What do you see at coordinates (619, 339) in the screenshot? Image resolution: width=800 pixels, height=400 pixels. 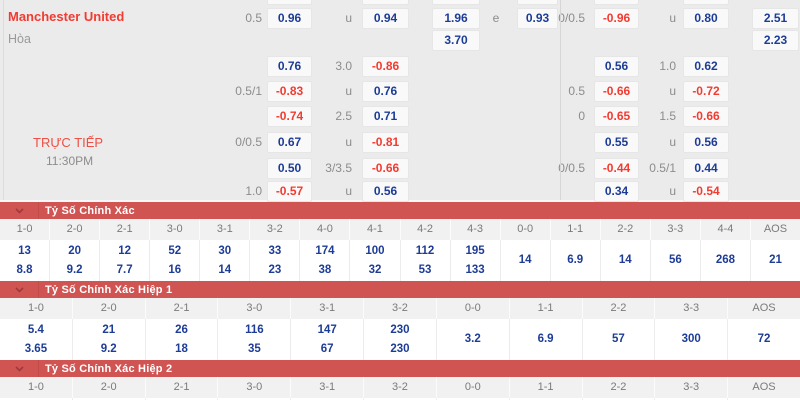 I see `score-odds-cell: 57` at bounding box center [619, 339].